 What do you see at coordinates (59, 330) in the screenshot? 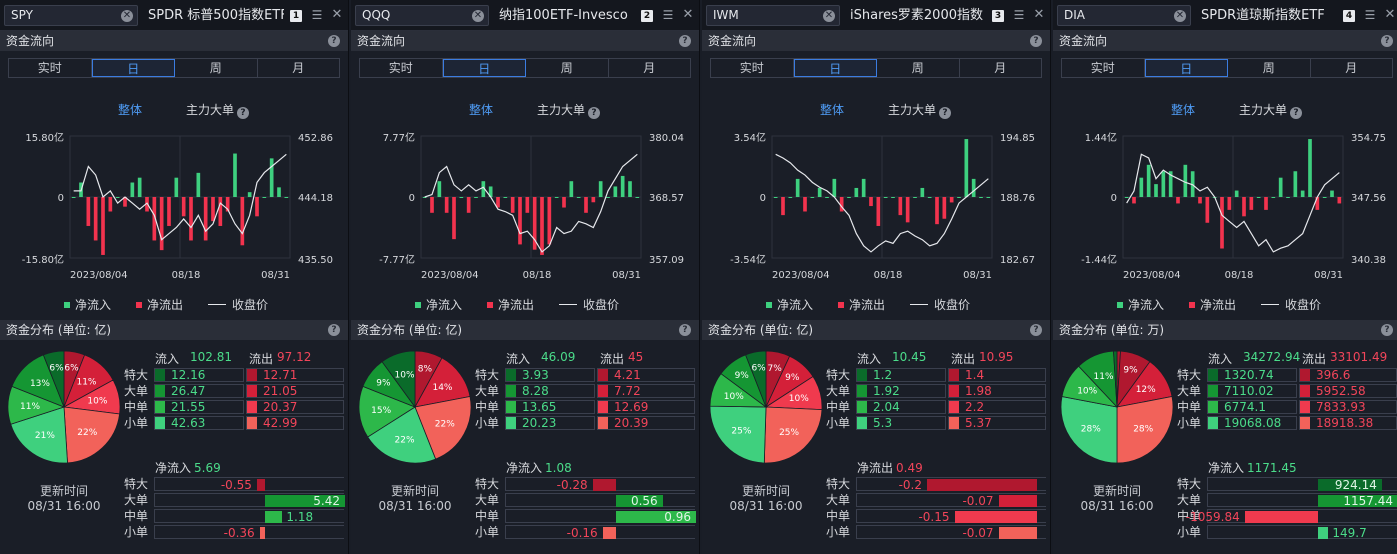
I see `distribution-title: 资金分布 (单位: 亿)` at bounding box center [59, 330].